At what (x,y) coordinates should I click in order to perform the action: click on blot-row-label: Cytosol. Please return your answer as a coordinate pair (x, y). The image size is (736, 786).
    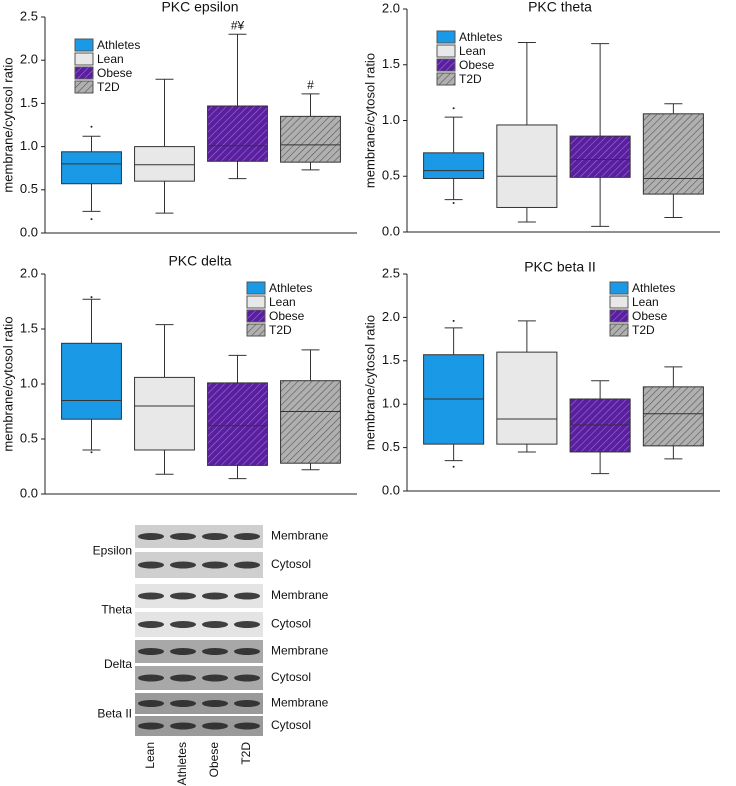
    Looking at the image, I should click on (291, 725).